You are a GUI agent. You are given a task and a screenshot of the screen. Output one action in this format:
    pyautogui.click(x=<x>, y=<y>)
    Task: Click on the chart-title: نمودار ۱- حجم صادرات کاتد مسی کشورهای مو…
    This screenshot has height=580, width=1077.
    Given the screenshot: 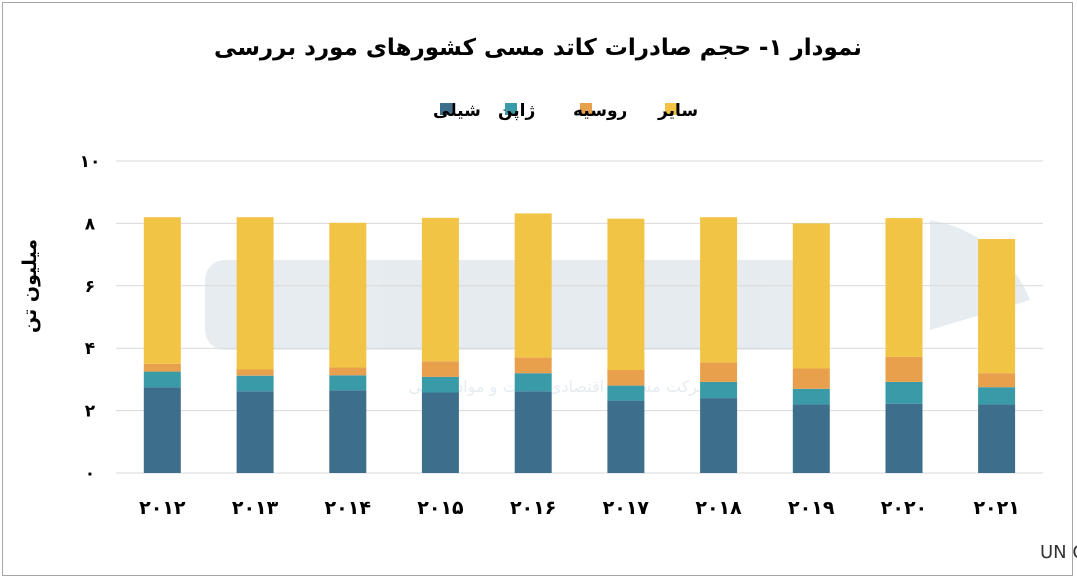 What is the action you would take?
    pyautogui.click(x=538, y=48)
    